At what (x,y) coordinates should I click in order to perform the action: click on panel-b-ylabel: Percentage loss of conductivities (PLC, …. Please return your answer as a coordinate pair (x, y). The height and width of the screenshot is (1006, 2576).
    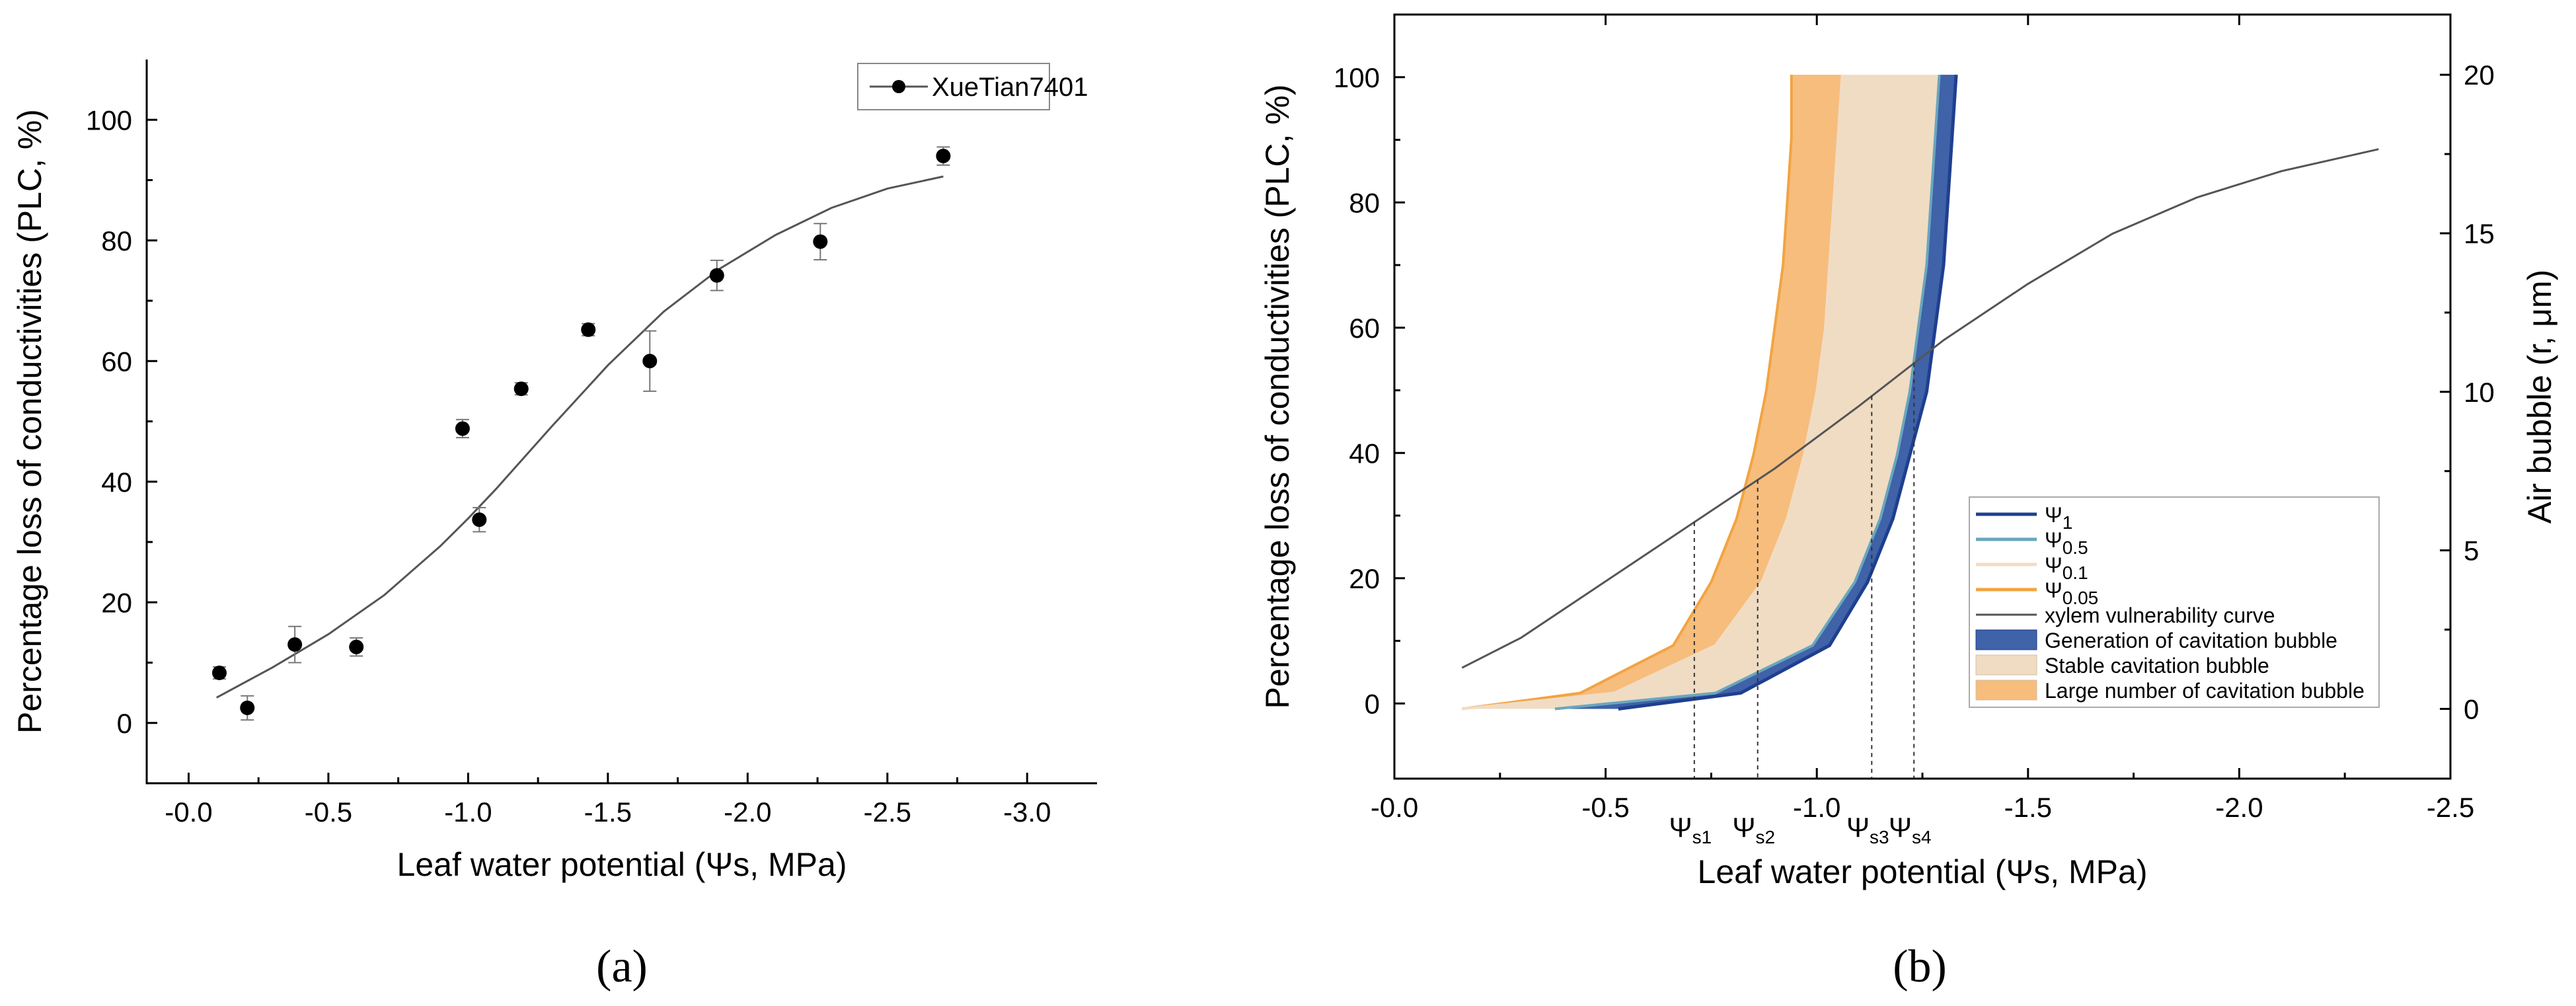
    Looking at the image, I should click on (1277, 397).